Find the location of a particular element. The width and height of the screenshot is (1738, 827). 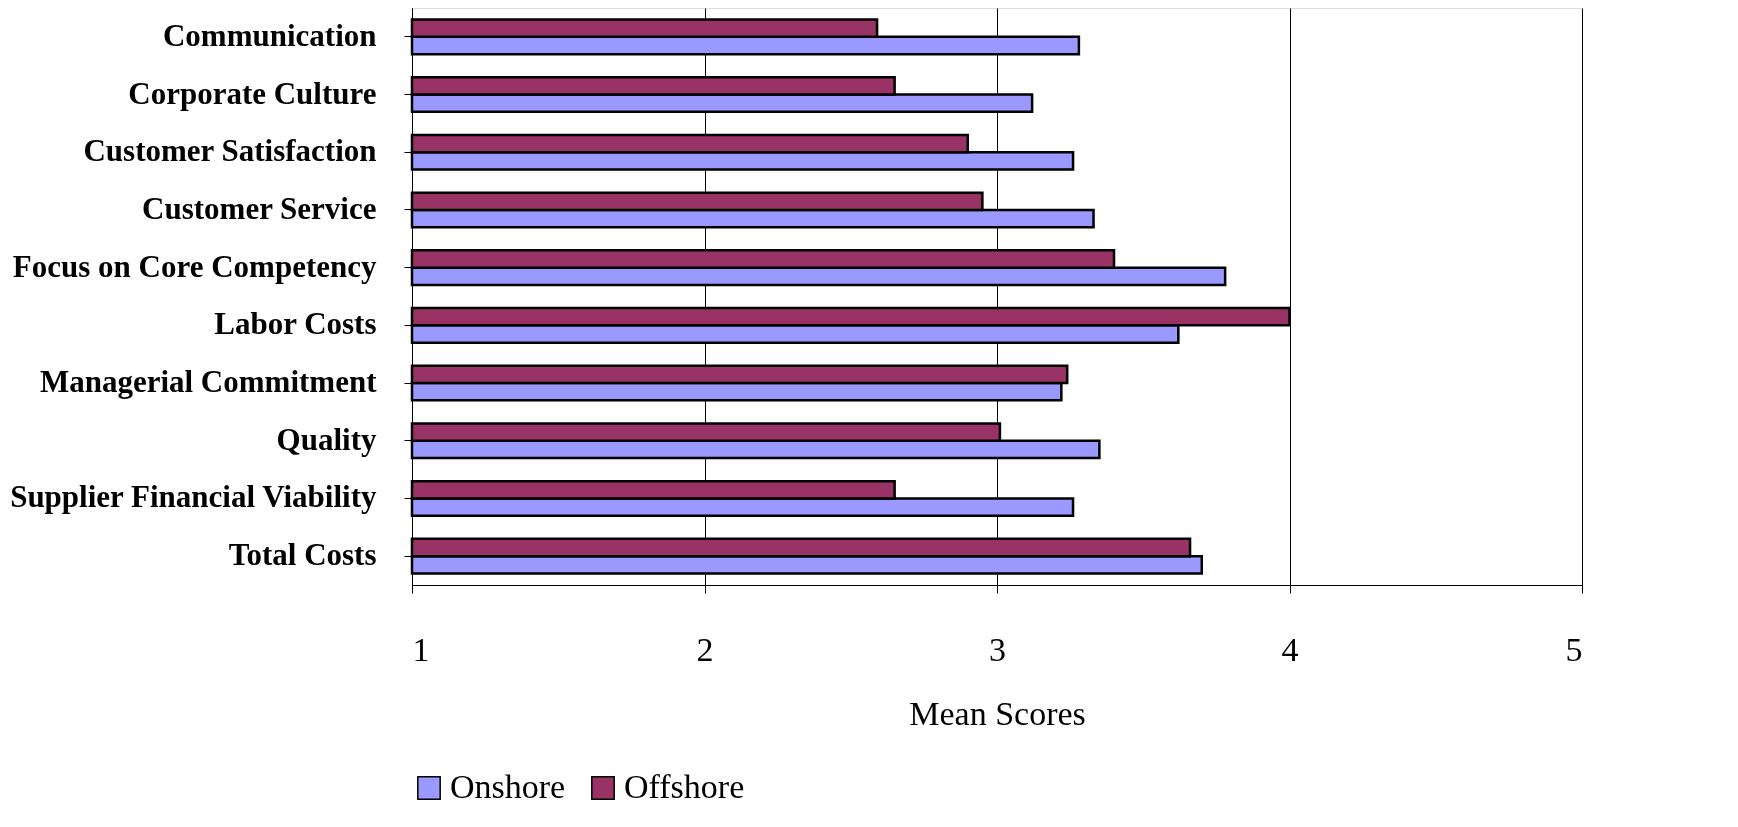

y-tick-label: Supplier Financial Viability is located at coordinates (193, 497).